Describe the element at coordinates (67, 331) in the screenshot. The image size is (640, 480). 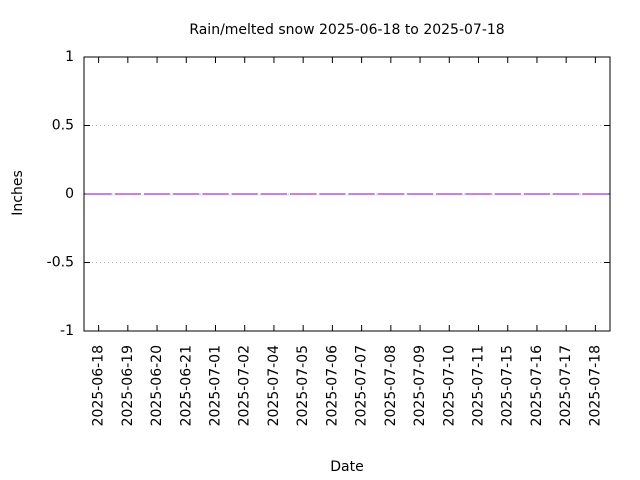
I see `y-tick-label: -1` at that location.